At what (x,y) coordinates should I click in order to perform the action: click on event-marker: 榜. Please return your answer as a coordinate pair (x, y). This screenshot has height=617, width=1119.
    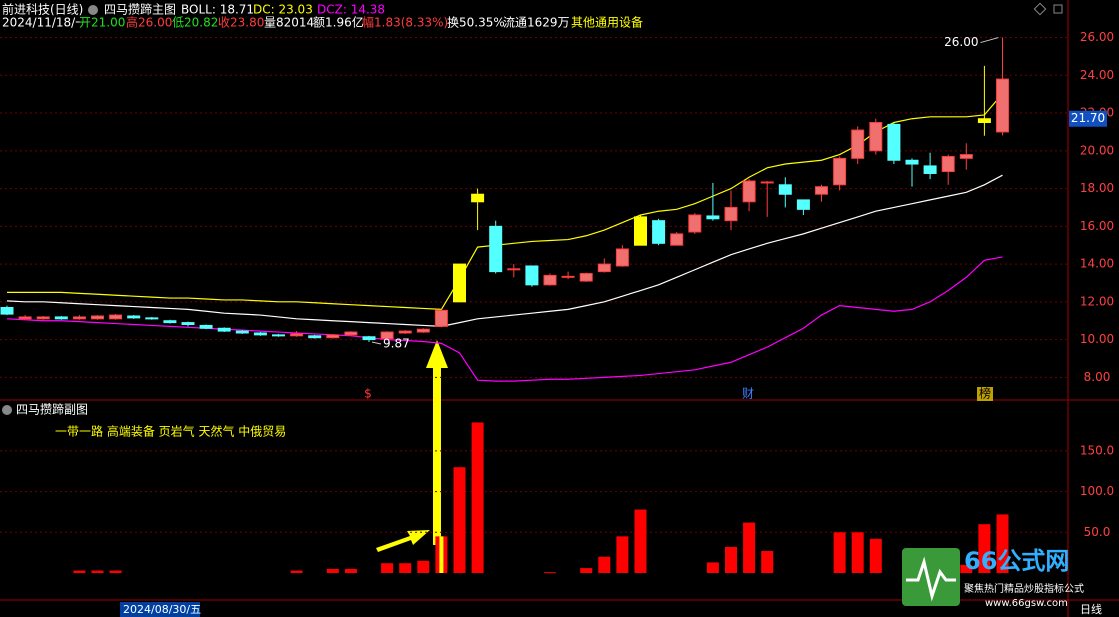
    Looking at the image, I should click on (985, 393).